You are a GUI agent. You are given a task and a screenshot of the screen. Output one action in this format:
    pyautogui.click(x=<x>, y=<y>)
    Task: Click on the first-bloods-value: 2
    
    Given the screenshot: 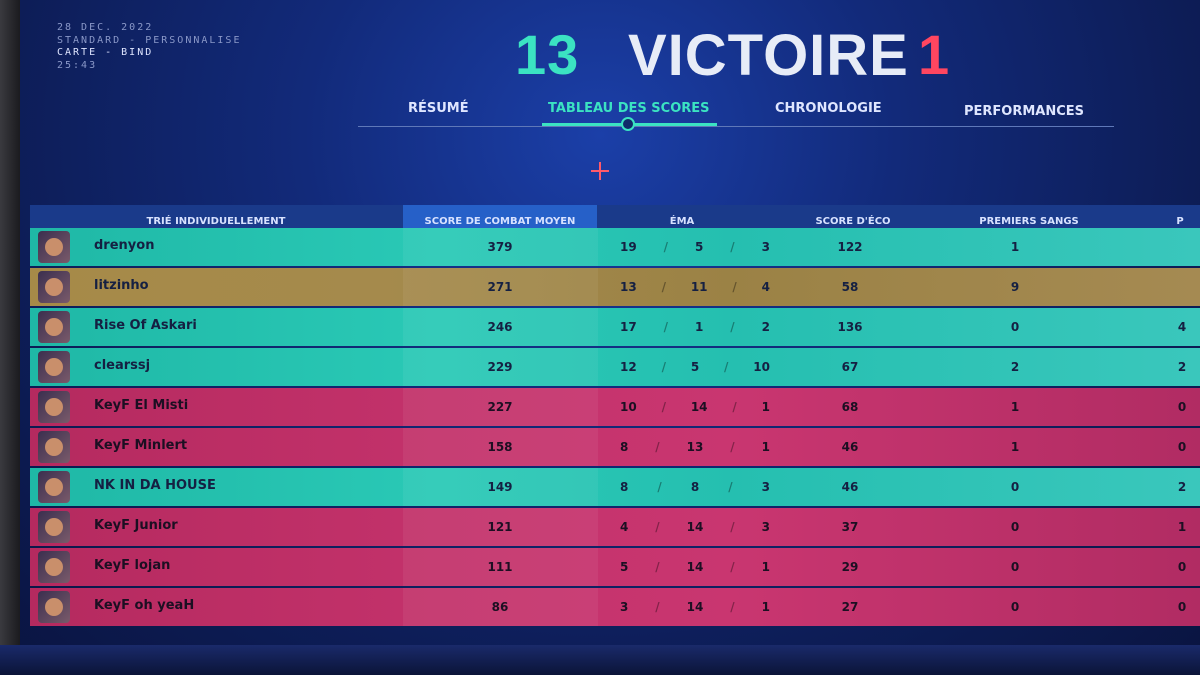 What is the action you would take?
    pyautogui.click(x=1015, y=367)
    